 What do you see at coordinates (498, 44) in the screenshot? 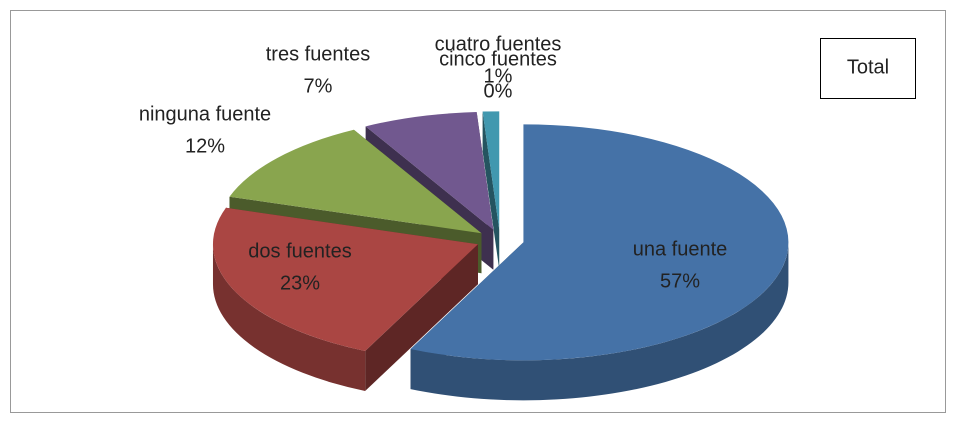
I see `data-label-name: cuatro fuentes` at bounding box center [498, 44].